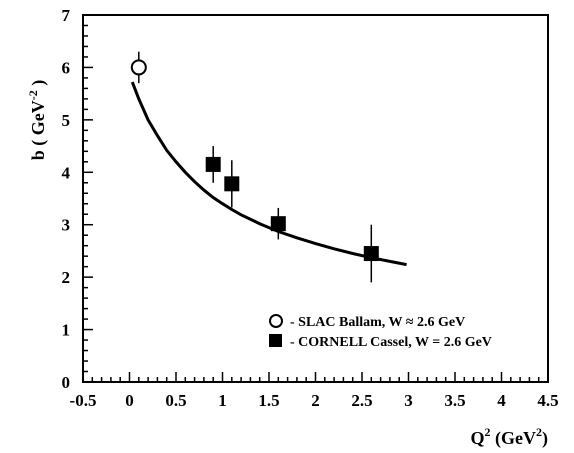 The width and height of the screenshot is (574, 453). What do you see at coordinates (88, 198) in the screenshot?
I see `y-axis-ticks` at bounding box center [88, 198].